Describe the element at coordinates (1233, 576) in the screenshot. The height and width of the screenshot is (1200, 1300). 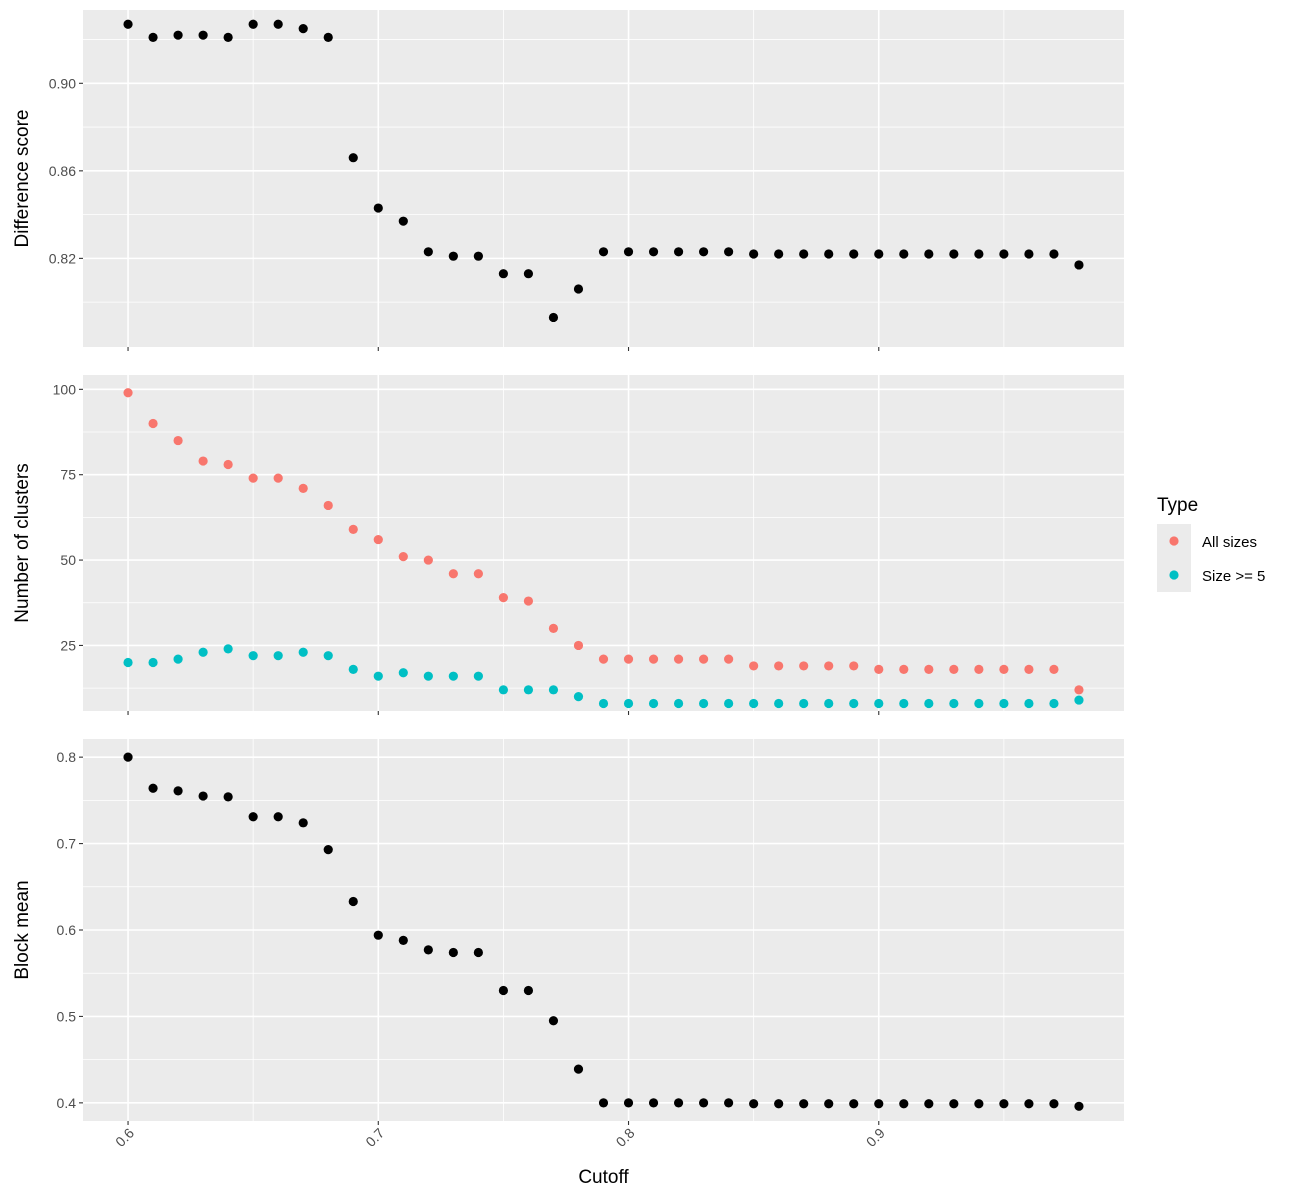
I see `legend-label: Size >= 5` at that location.